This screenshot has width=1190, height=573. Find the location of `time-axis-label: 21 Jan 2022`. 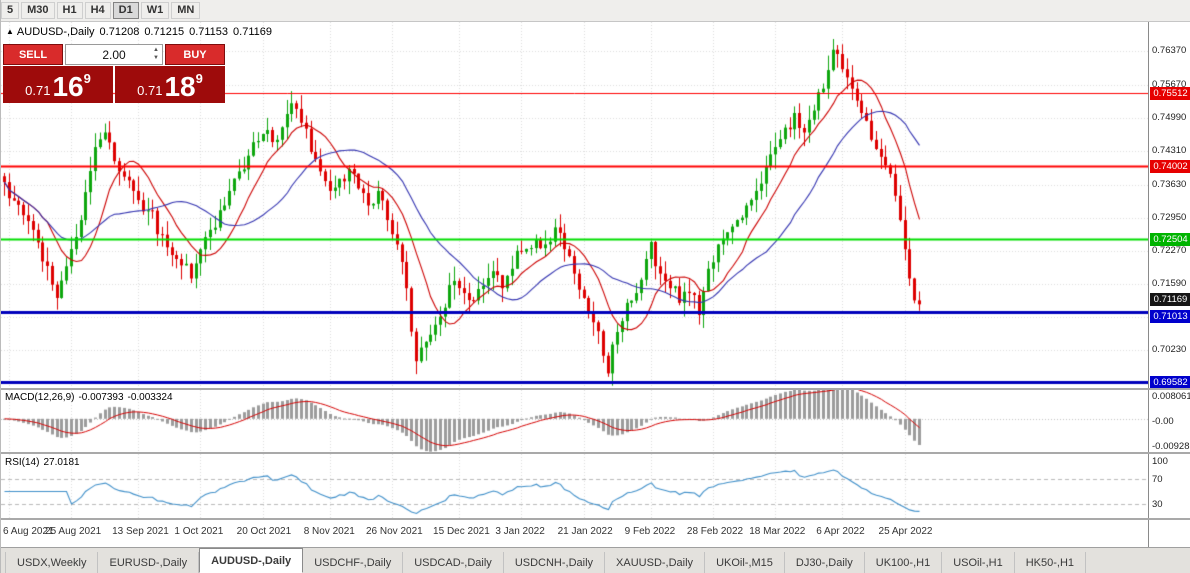

time-axis-label: 21 Jan 2022 is located at coordinates (585, 531).